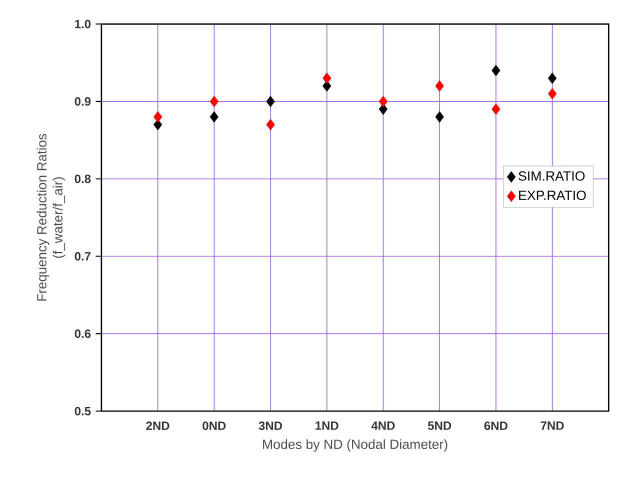 The image size is (618, 478). I want to click on y-tick-label: 0.7, so click(82, 256).